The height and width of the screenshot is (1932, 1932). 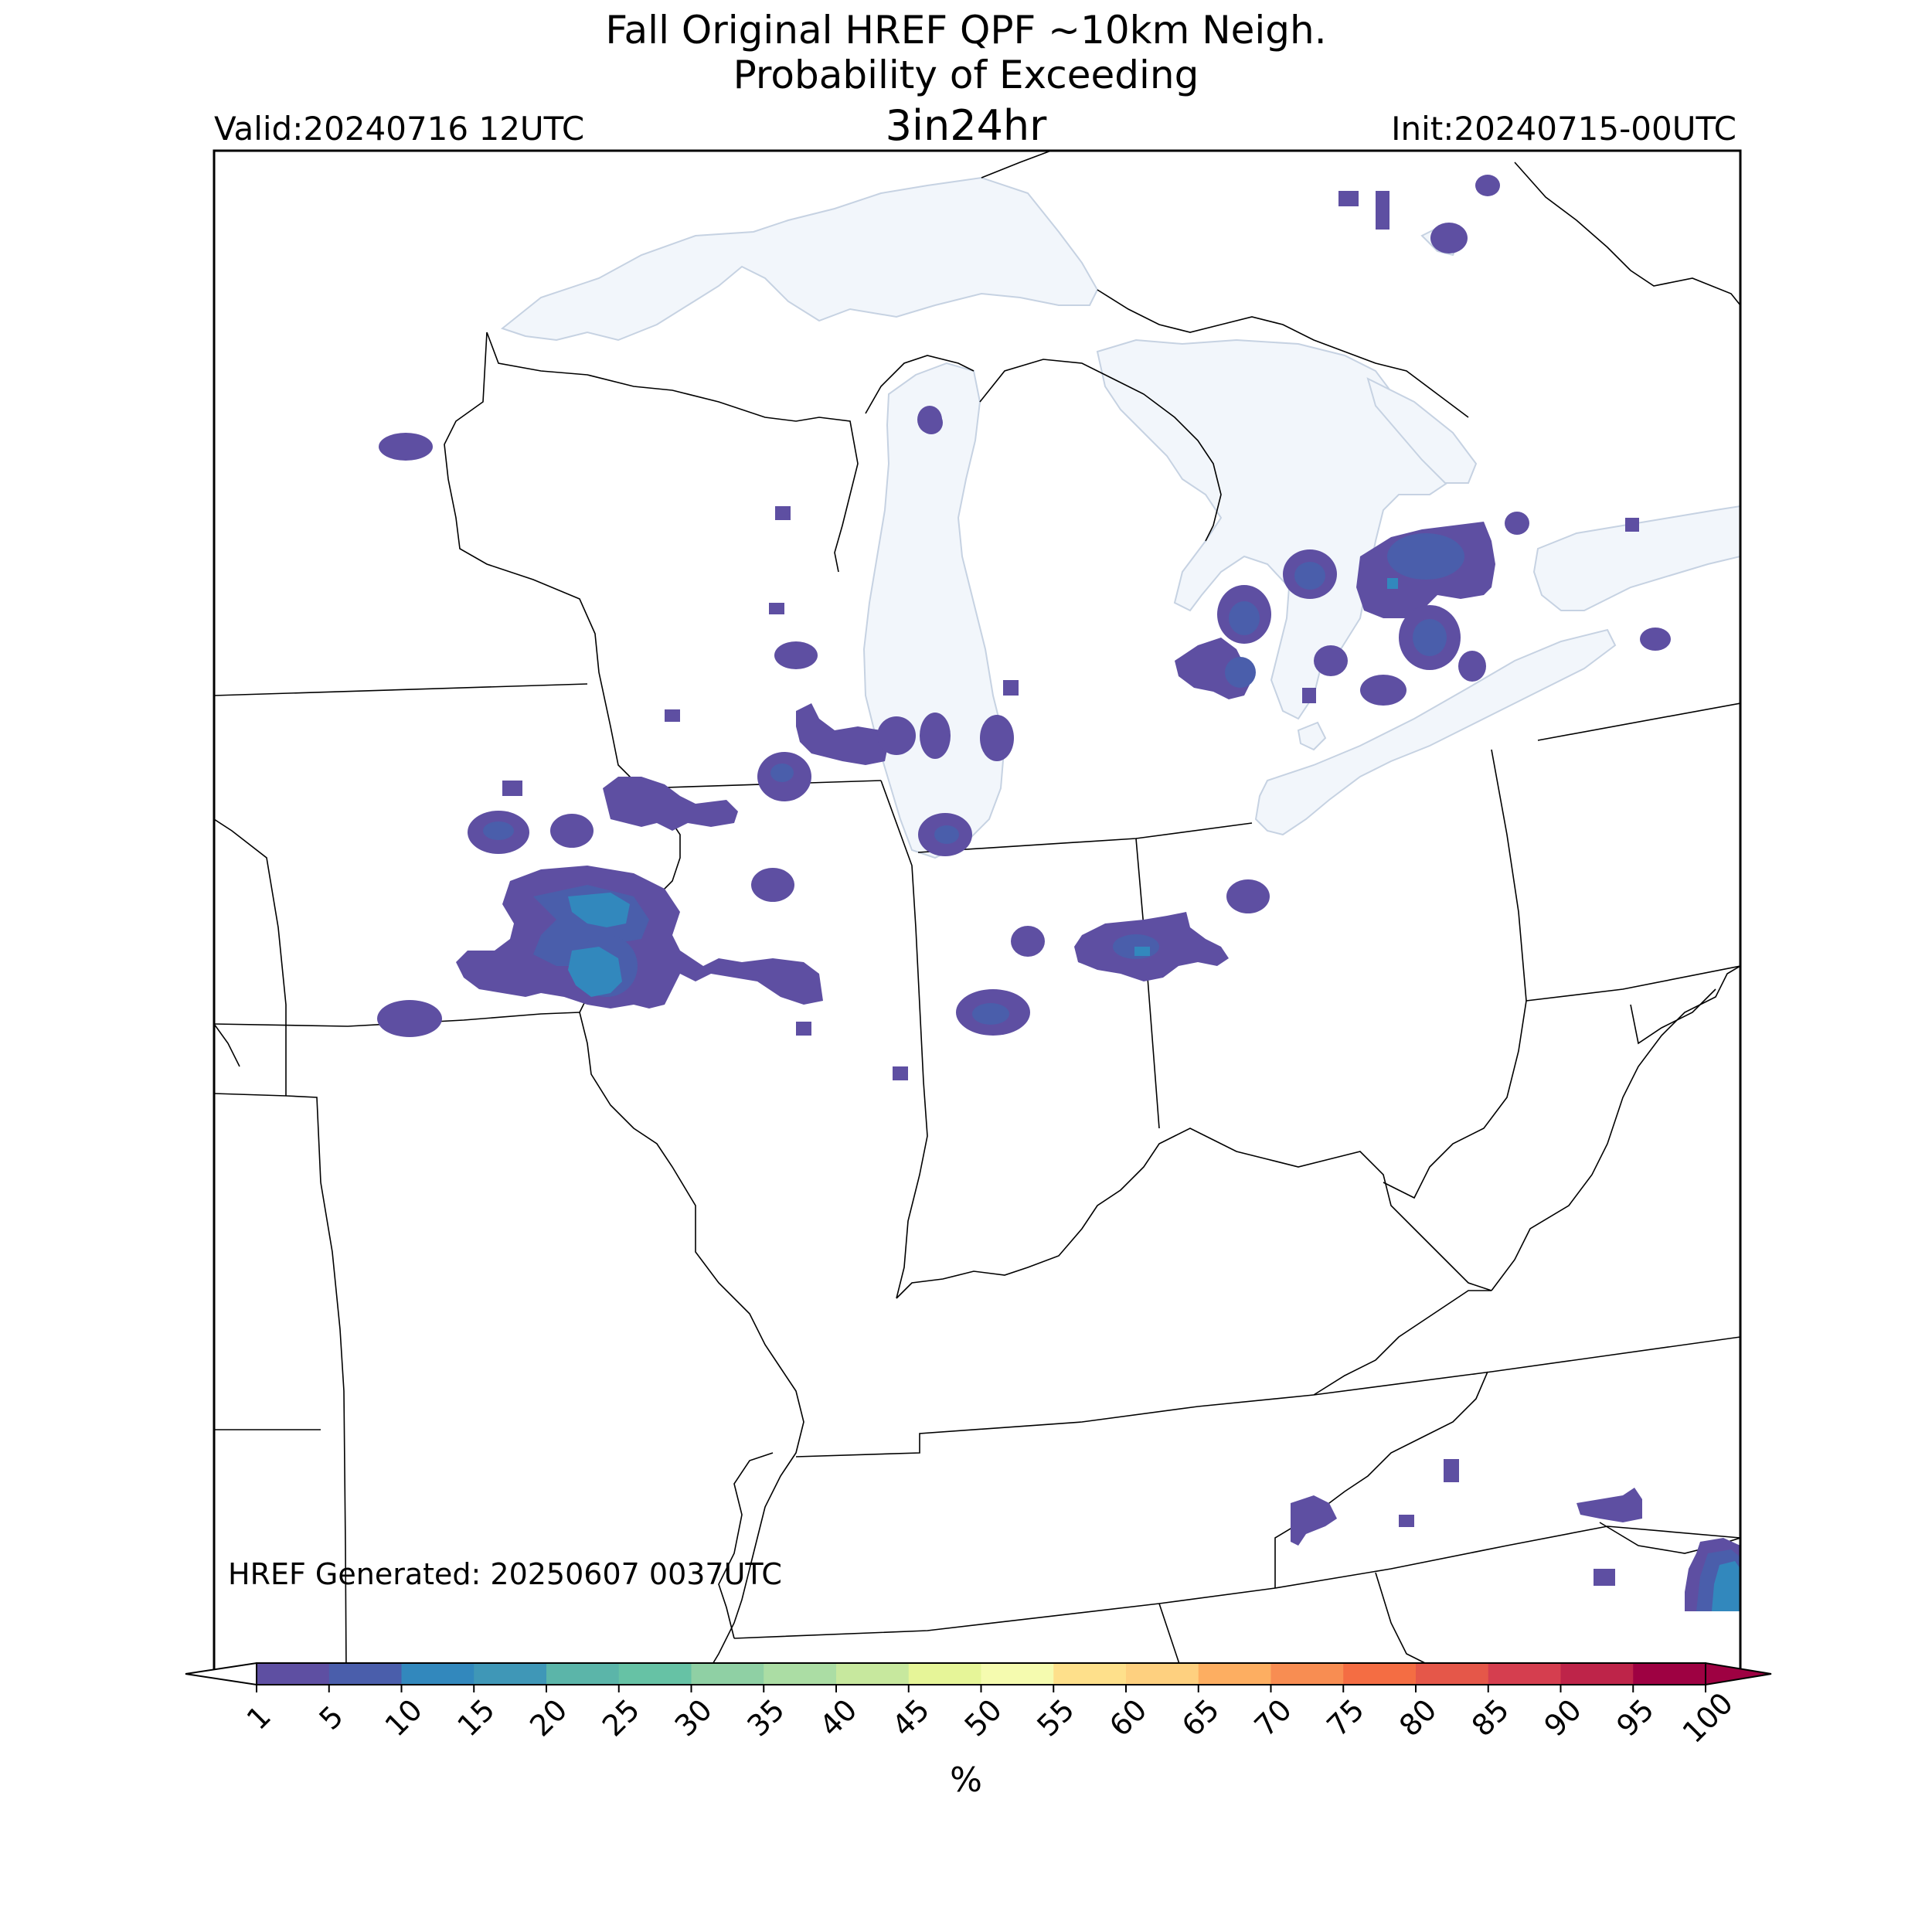 What do you see at coordinates (1283, 353) in the screenshot?
I see `border-up-east` at bounding box center [1283, 353].